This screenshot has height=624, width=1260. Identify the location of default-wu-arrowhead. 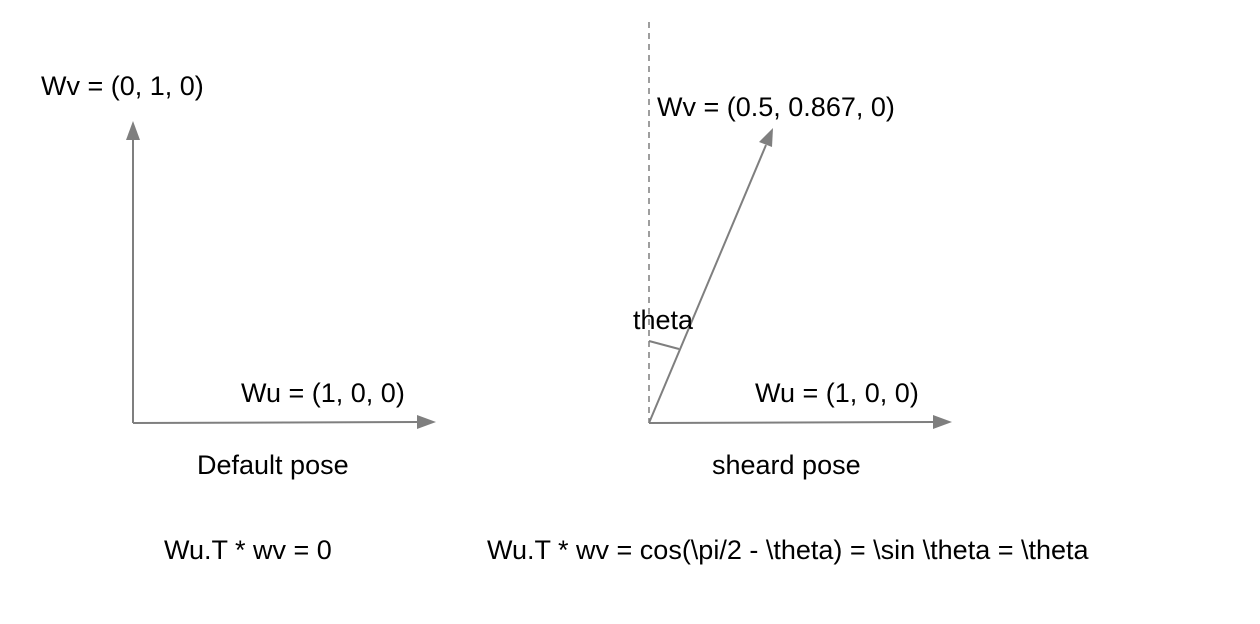
(426, 422).